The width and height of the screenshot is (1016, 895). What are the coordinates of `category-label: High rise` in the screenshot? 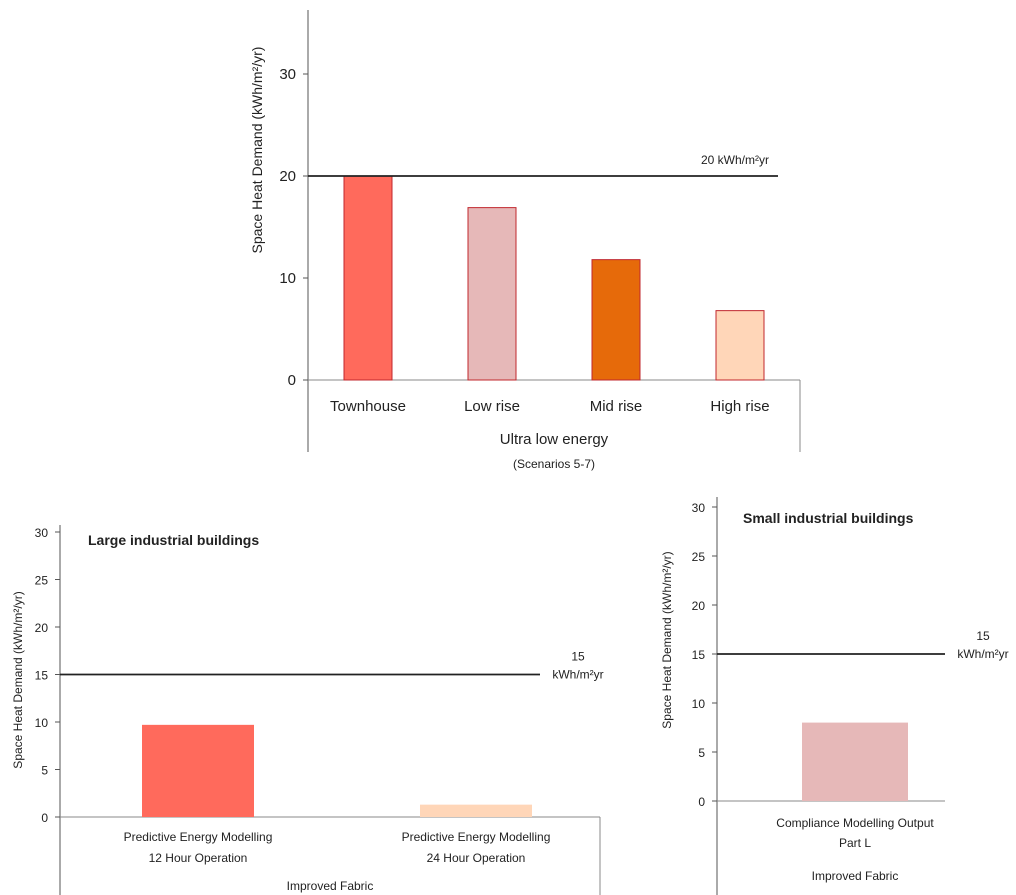 It's located at (739, 406).